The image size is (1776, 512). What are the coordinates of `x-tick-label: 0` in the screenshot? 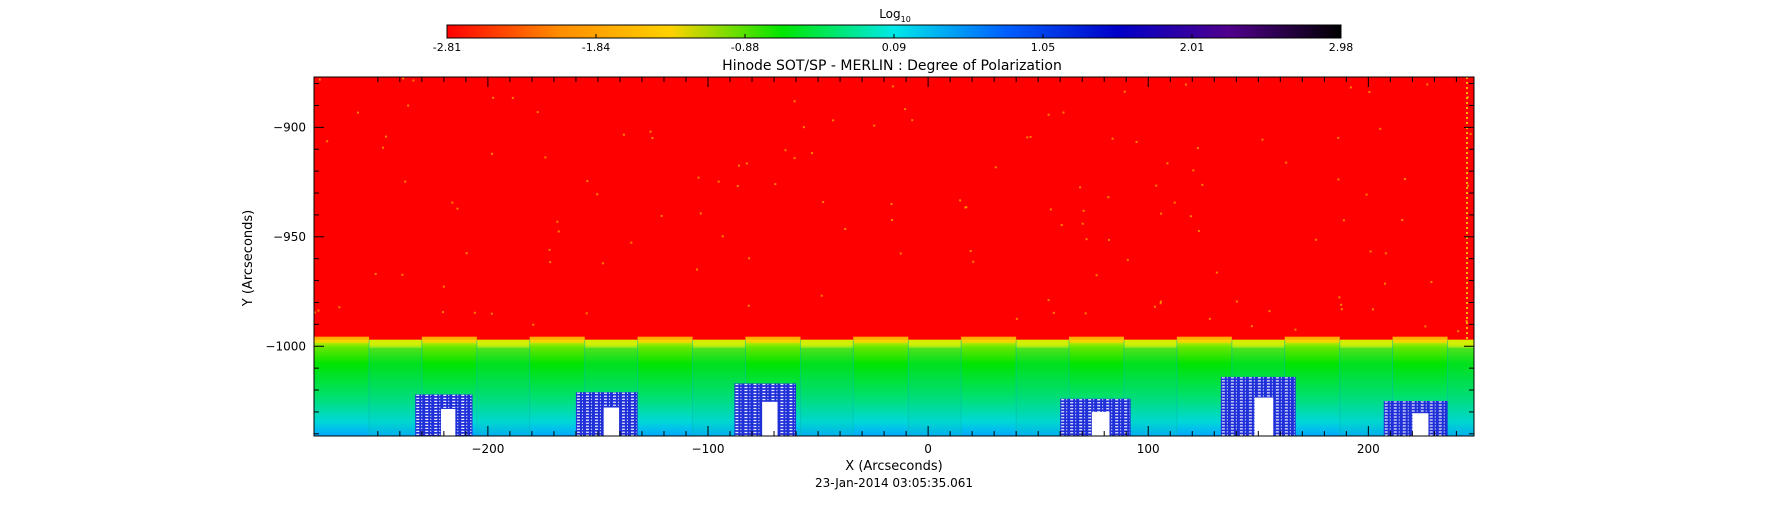 It's located at (928, 449).